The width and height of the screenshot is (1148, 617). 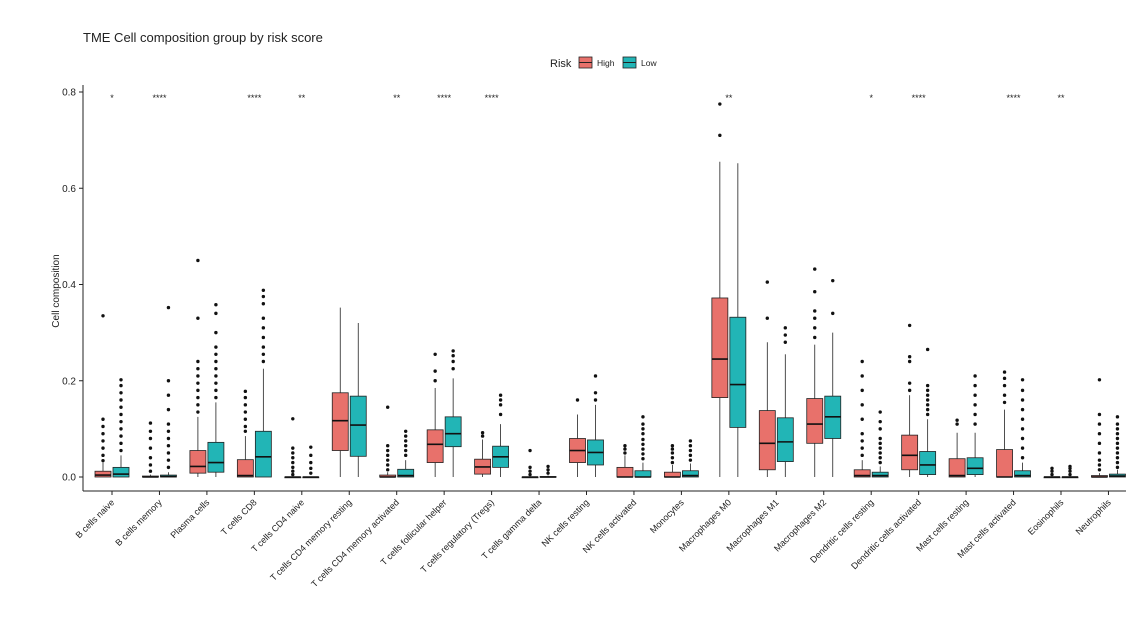 I want to click on y-axis-title: Cell composition, so click(x=56, y=290).